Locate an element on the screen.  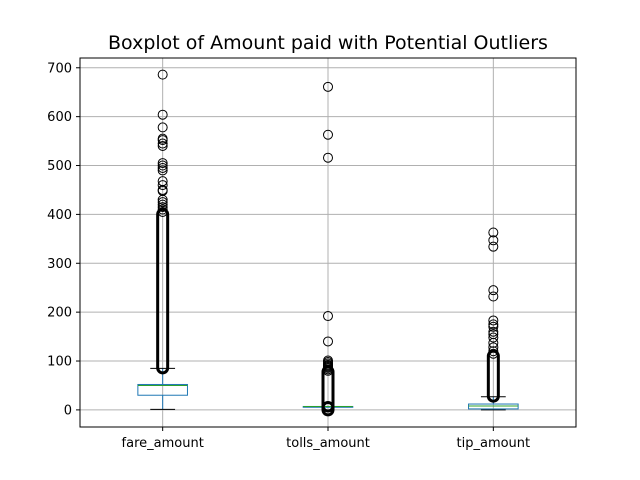
y-tick-label: 400 is located at coordinates (59, 215).